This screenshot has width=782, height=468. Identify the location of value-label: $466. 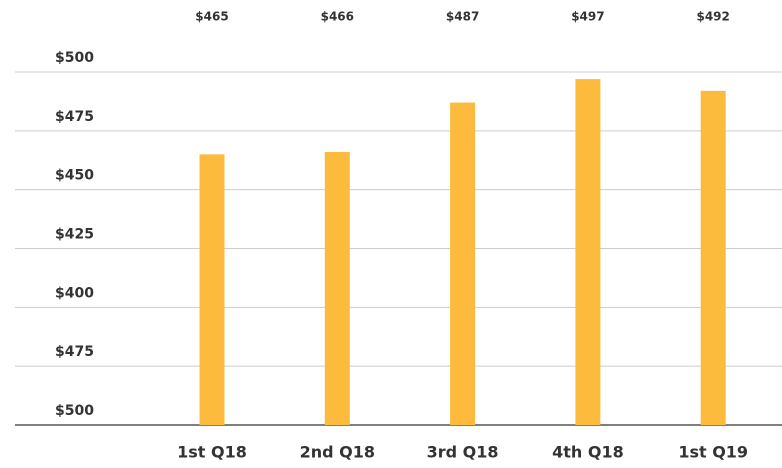
(337, 17).